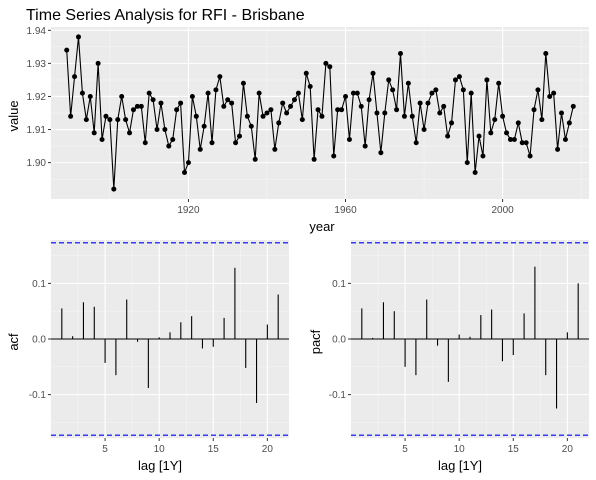  Describe the element at coordinates (338, 395) in the screenshot. I see `pacf-y-tick-label: -0.1` at that location.